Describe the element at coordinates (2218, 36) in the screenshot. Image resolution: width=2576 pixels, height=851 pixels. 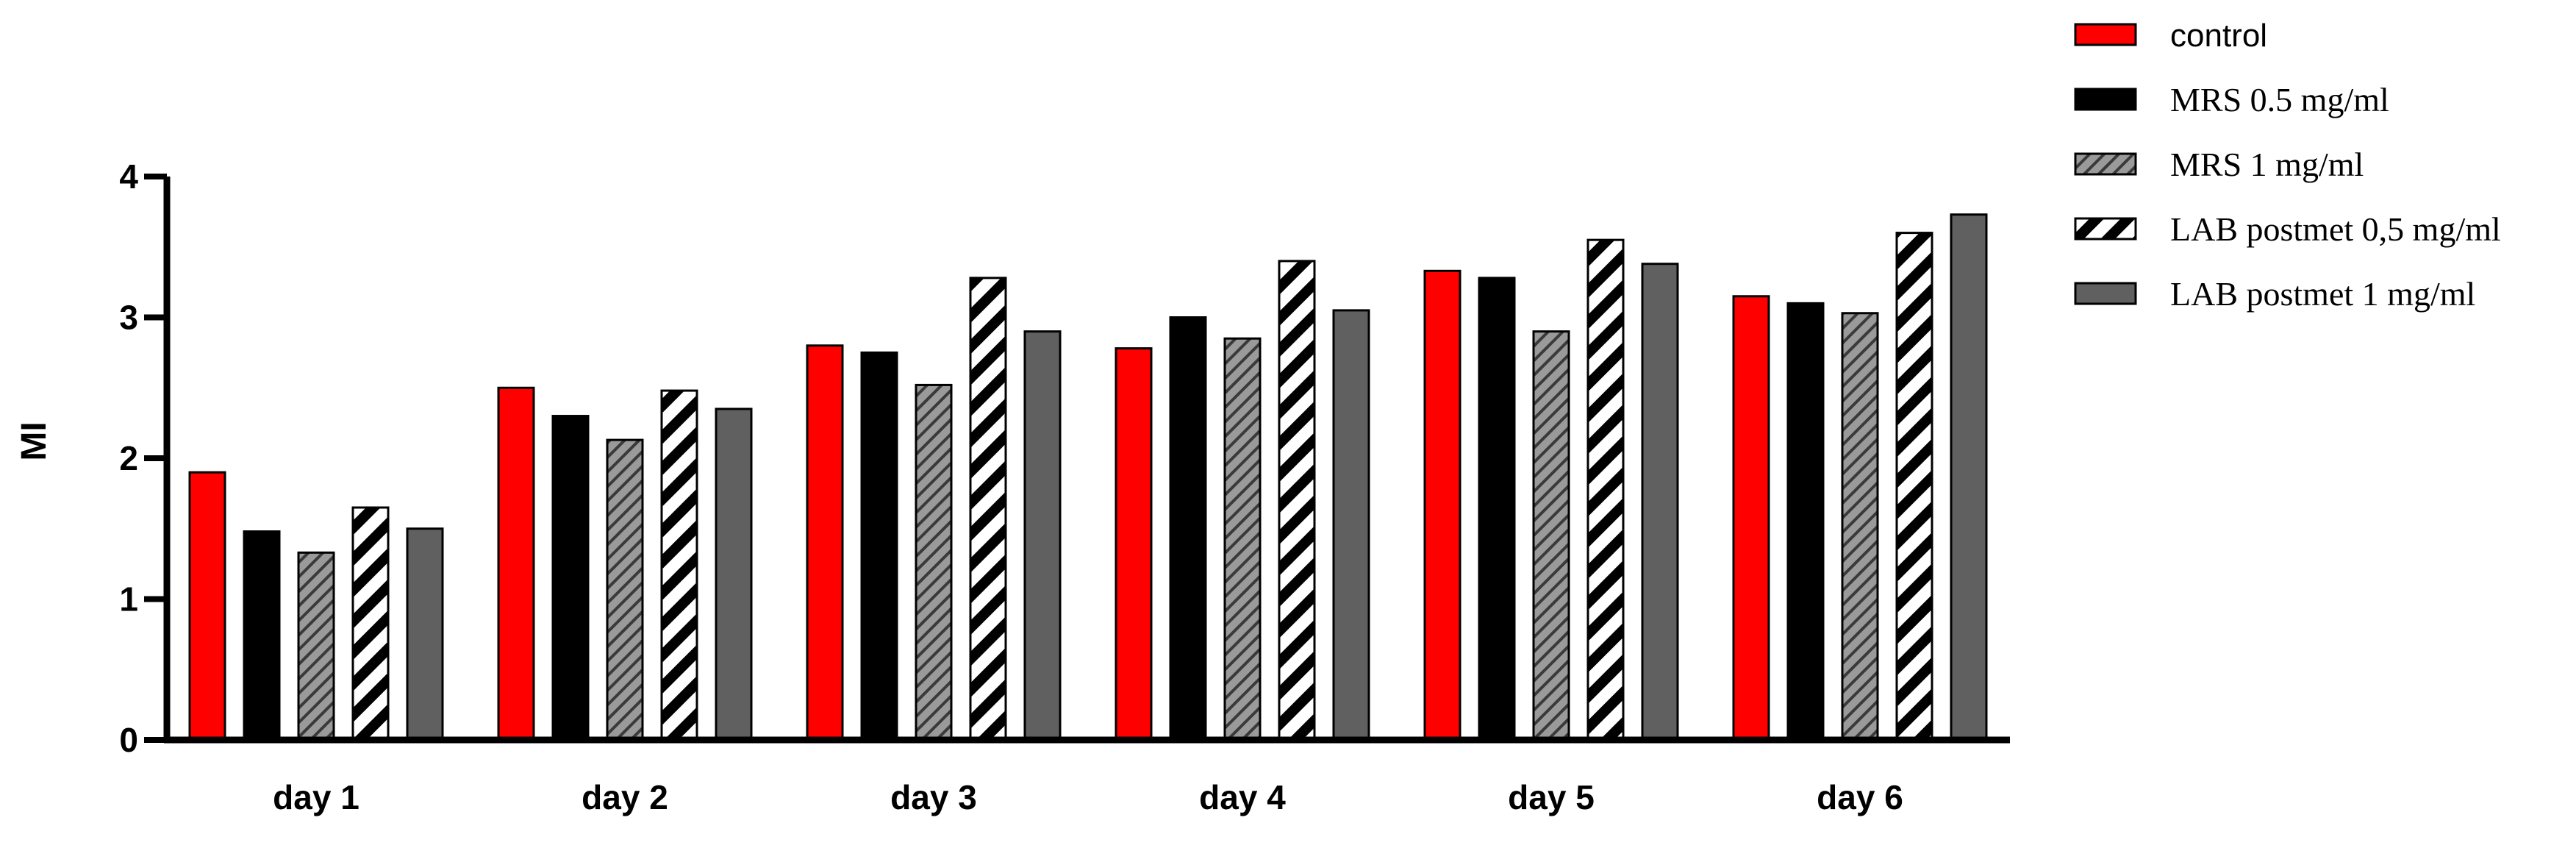
I see `legend-label: control` at that location.